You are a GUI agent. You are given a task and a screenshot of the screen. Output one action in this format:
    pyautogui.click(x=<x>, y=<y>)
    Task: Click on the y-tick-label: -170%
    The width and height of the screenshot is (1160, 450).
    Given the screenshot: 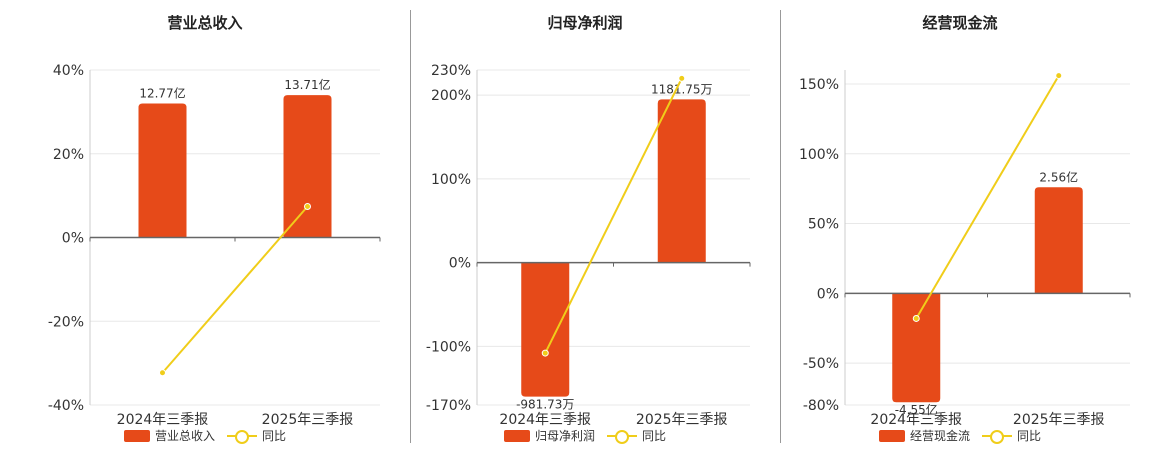 What is the action you would take?
    pyautogui.click(x=448, y=406)
    